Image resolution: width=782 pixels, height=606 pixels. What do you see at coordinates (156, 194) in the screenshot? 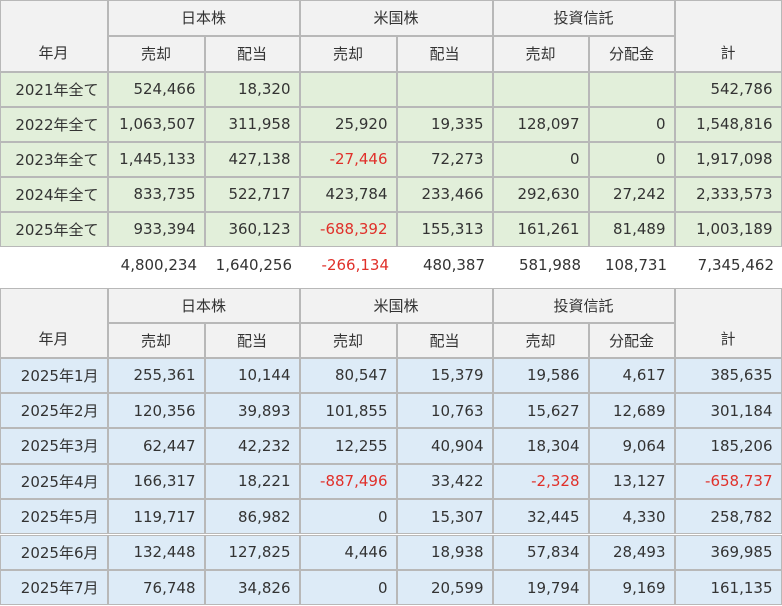
I see `cell-value: 833,735` at bounding box center [156, 194].